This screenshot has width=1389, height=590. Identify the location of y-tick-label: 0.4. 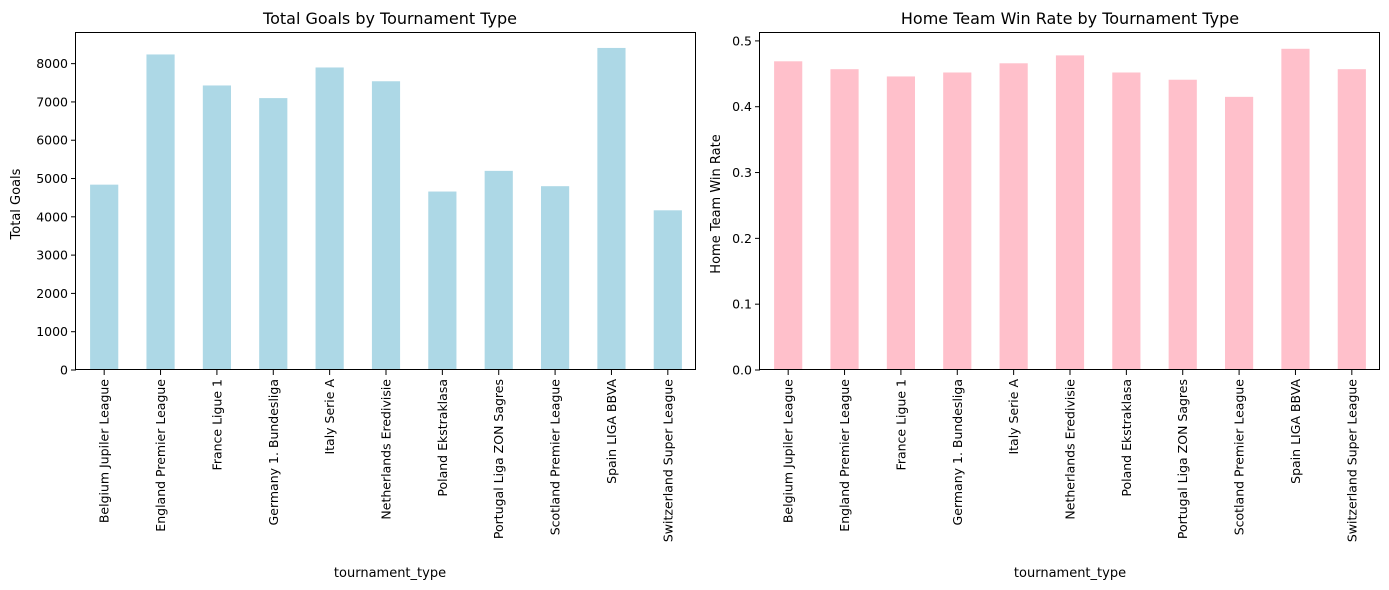
(742, 106).